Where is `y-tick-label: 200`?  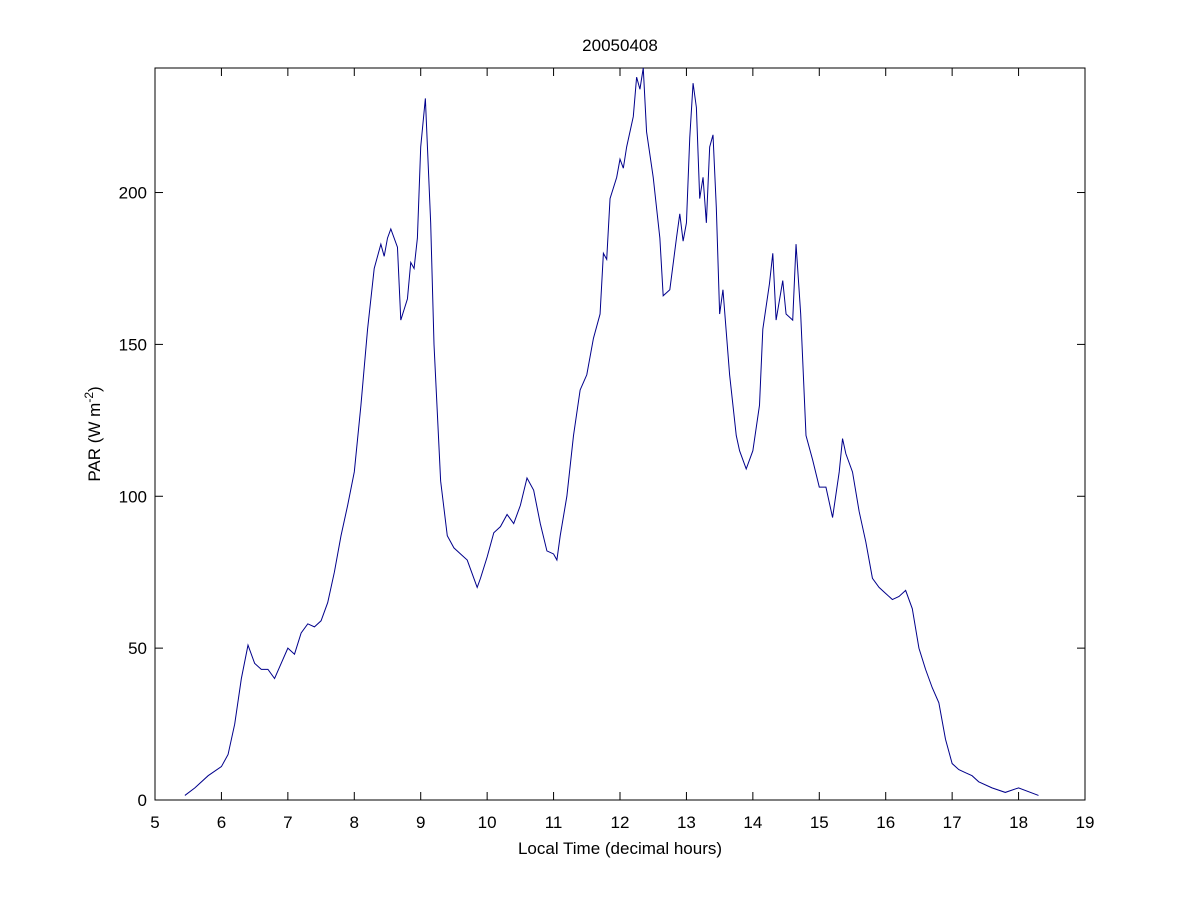
y-tick-label: 200 is located at coordinates (133, 193).